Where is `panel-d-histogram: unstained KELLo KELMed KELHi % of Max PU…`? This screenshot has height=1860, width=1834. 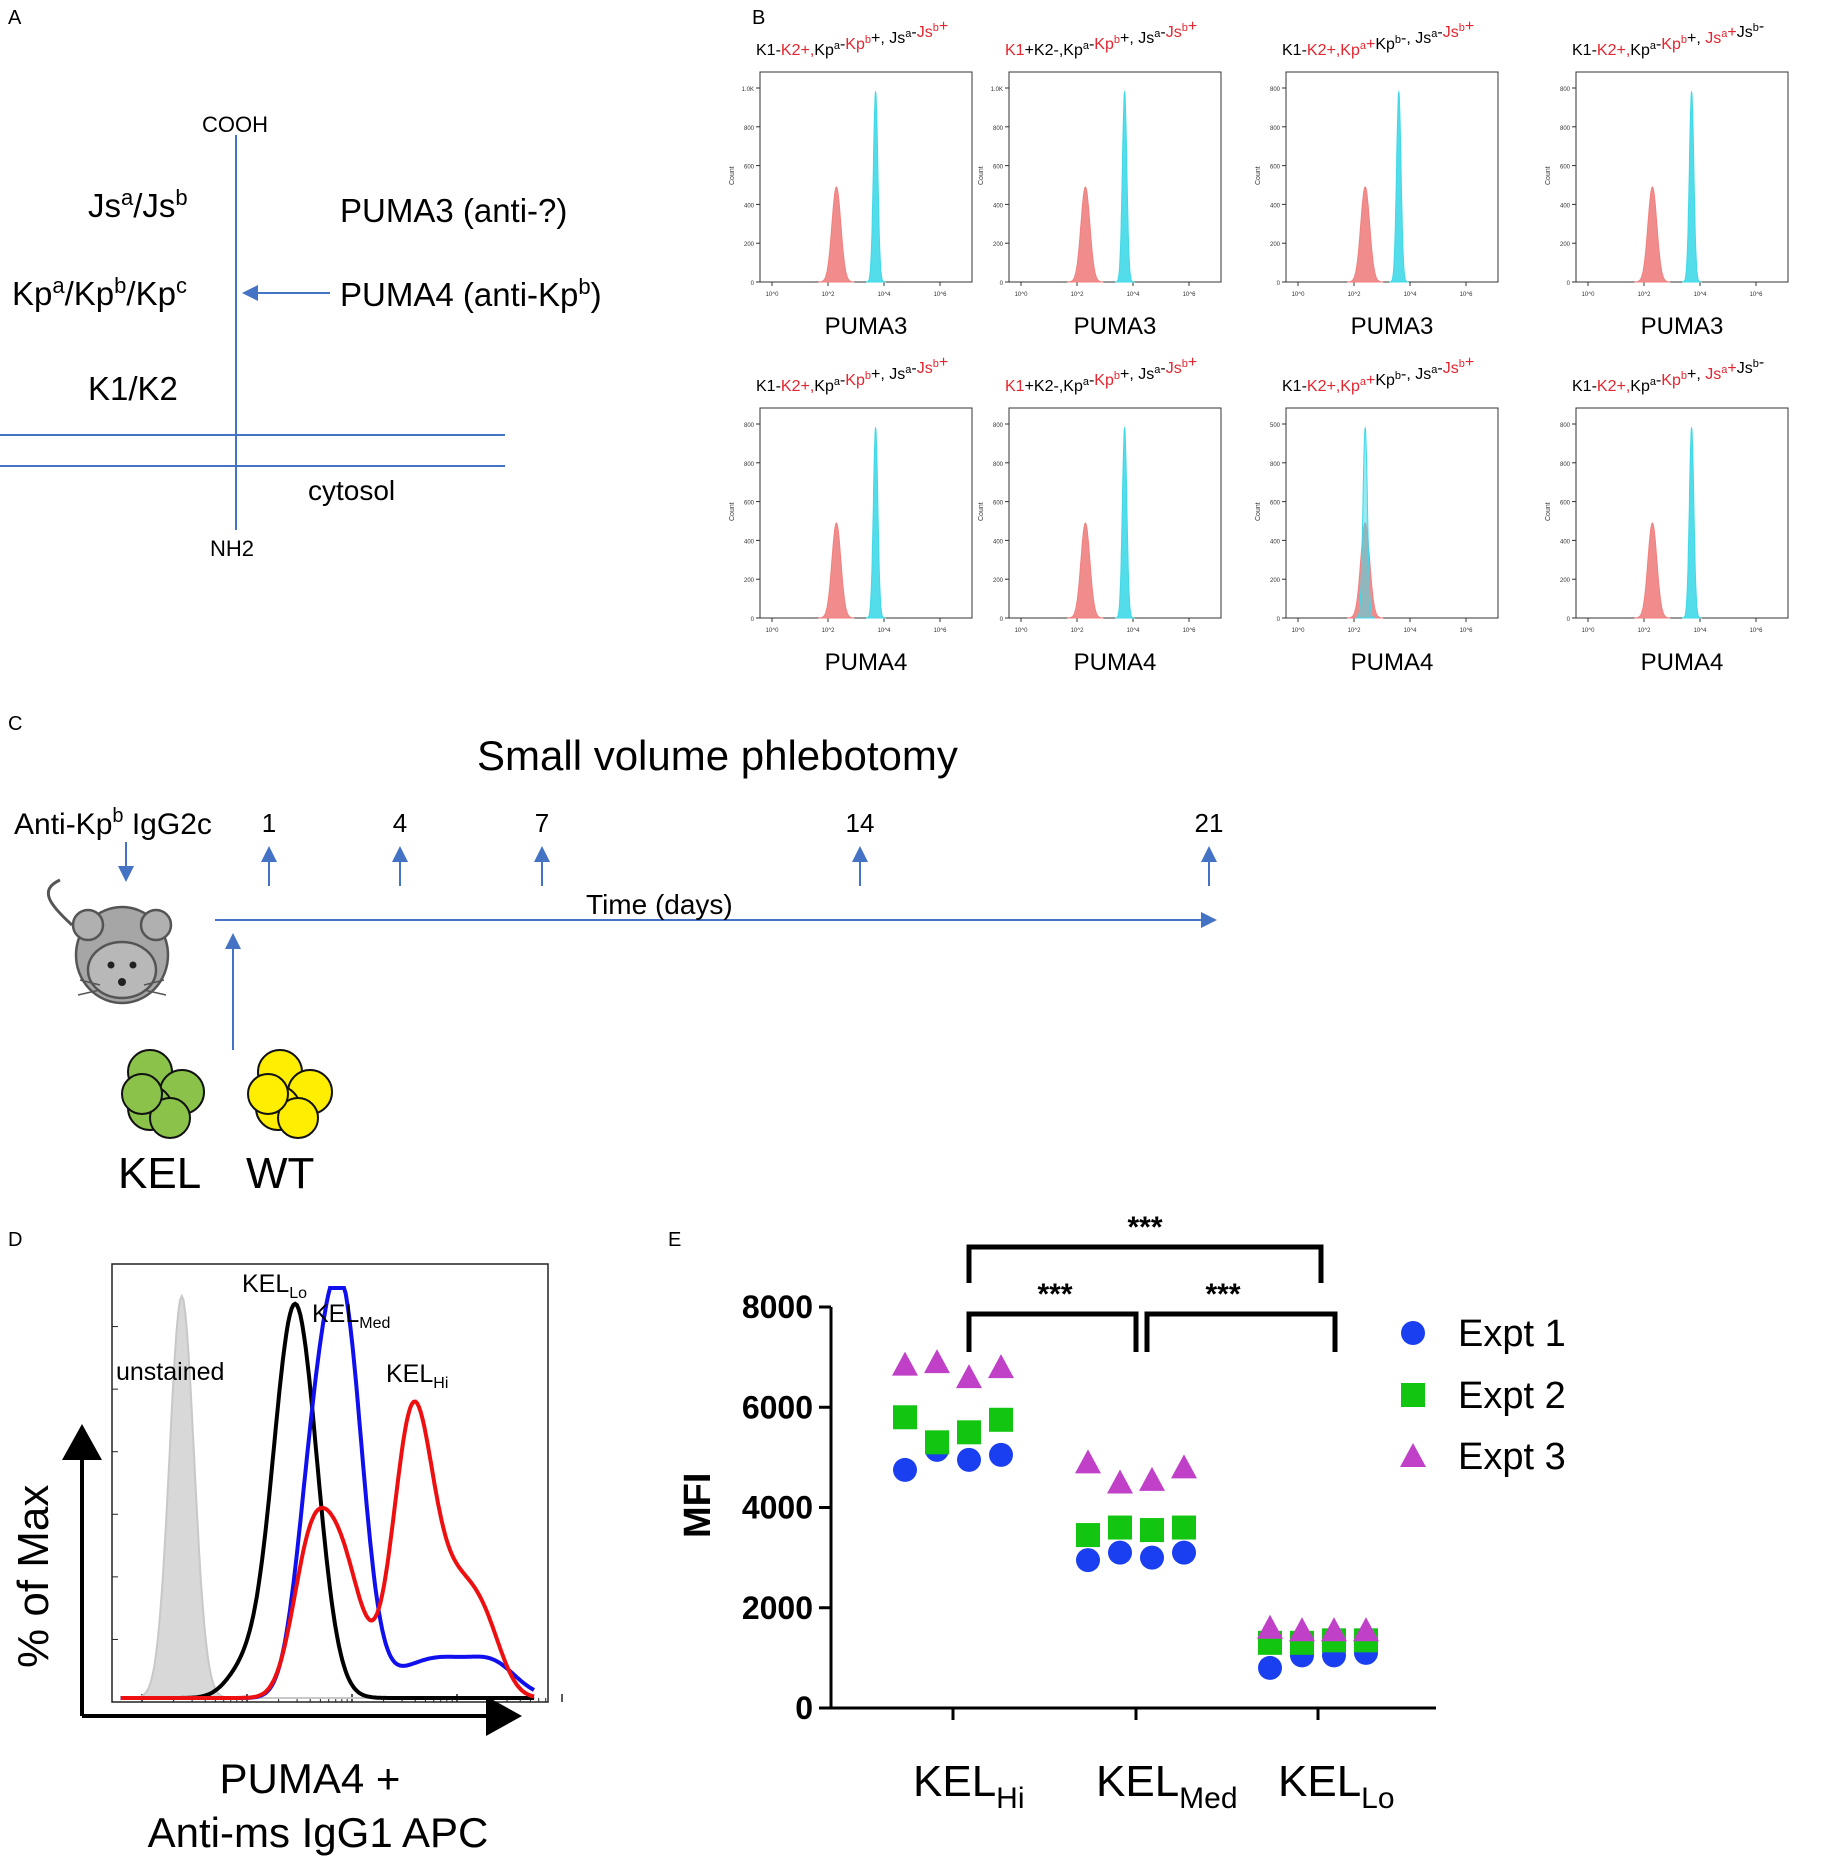
panel-d-histogram: unstained KELLo KELMed KELHi % of Max PU… is located at coordinates (286, 1559).